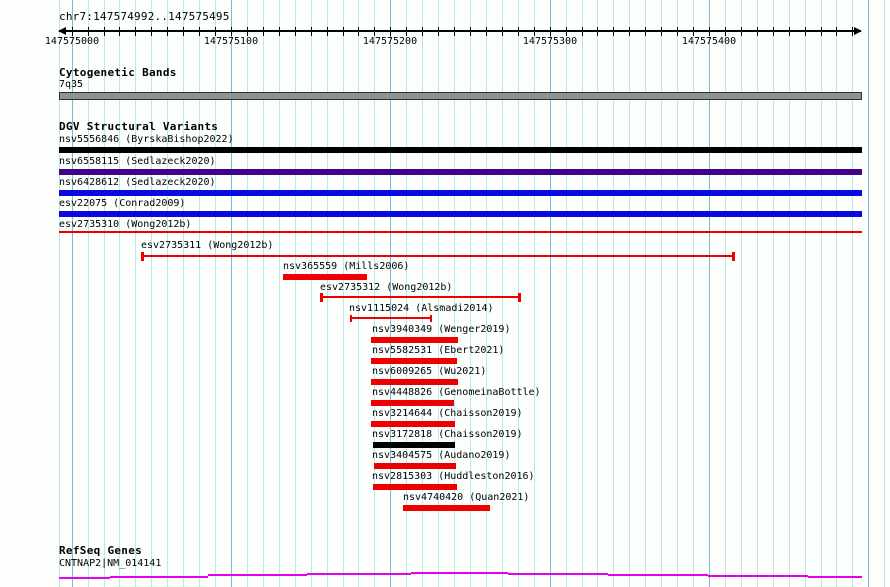 The image size is (890, 587). Describe the element at coordinates (137, 161) in the screenshot. I see `variant-label: nsv6558115 (Sedlazeck2020)` at that location.